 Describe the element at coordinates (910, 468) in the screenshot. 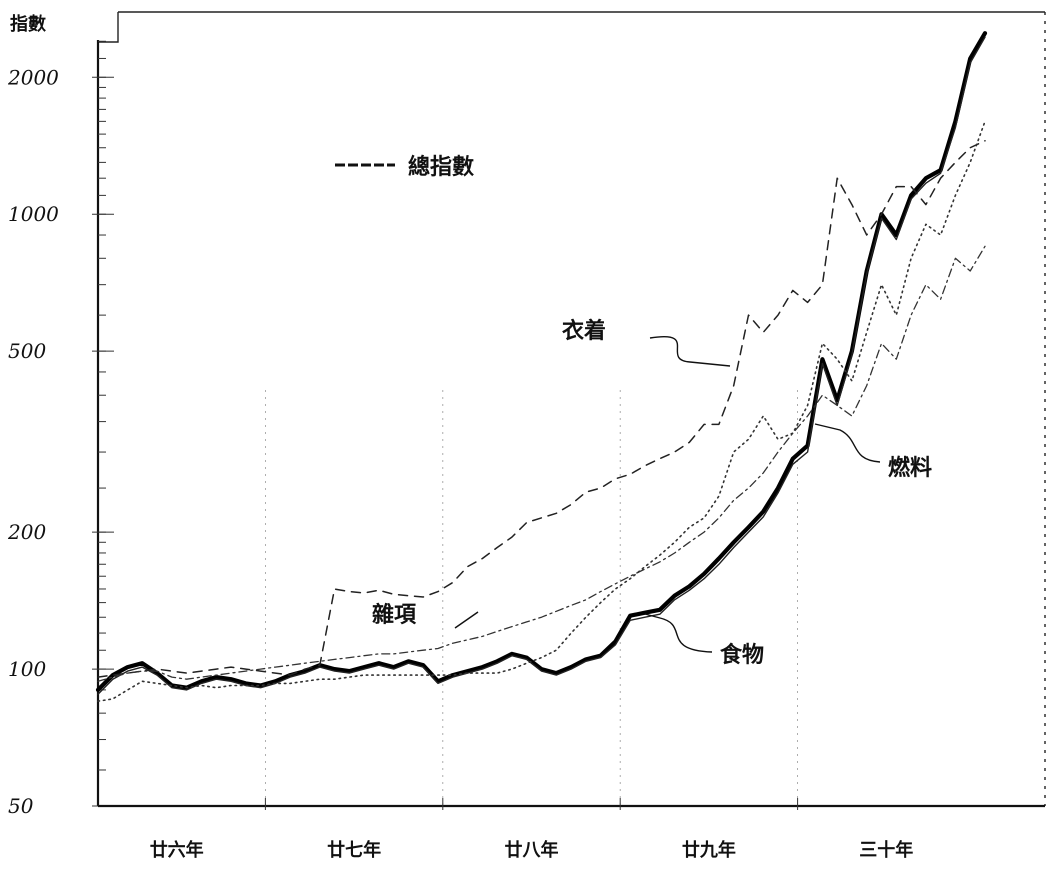

I see `annotation-label: 燃料` at that location.